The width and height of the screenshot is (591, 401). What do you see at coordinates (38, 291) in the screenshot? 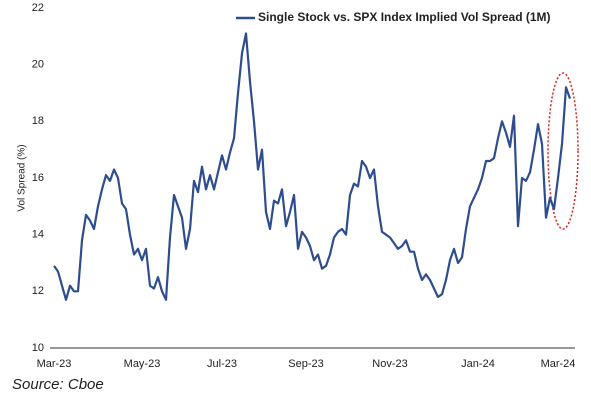
I see `y-tick-label: 12` at bounding box center [38, 291].